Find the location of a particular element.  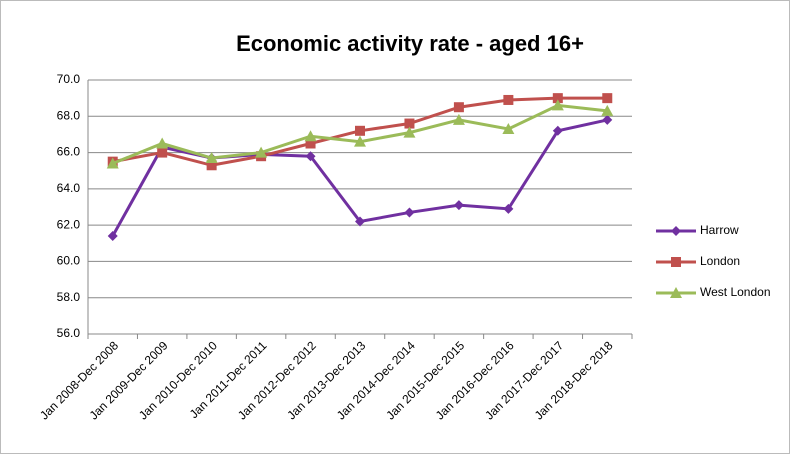

y-tick-label: 66.0 is located at coordinates (69, 152).